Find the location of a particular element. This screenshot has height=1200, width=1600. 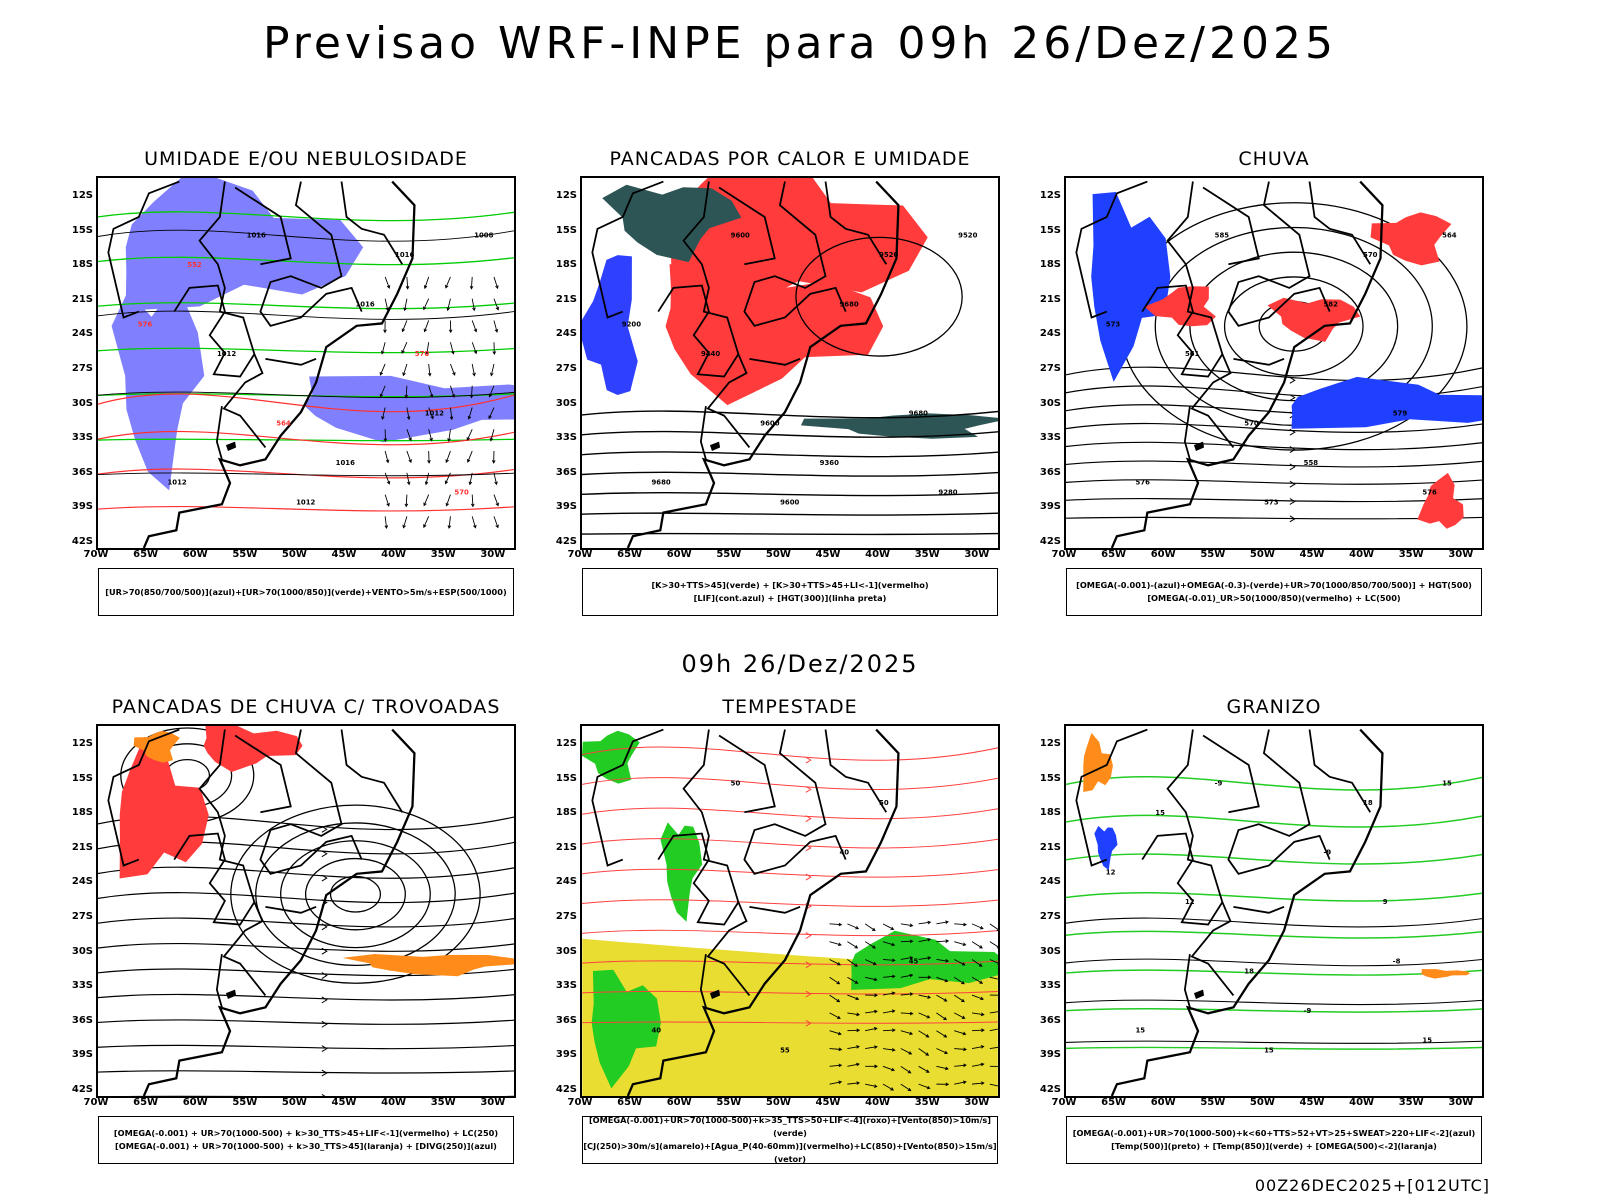

contour-label: 579 is located at coordinates (1400, 413).